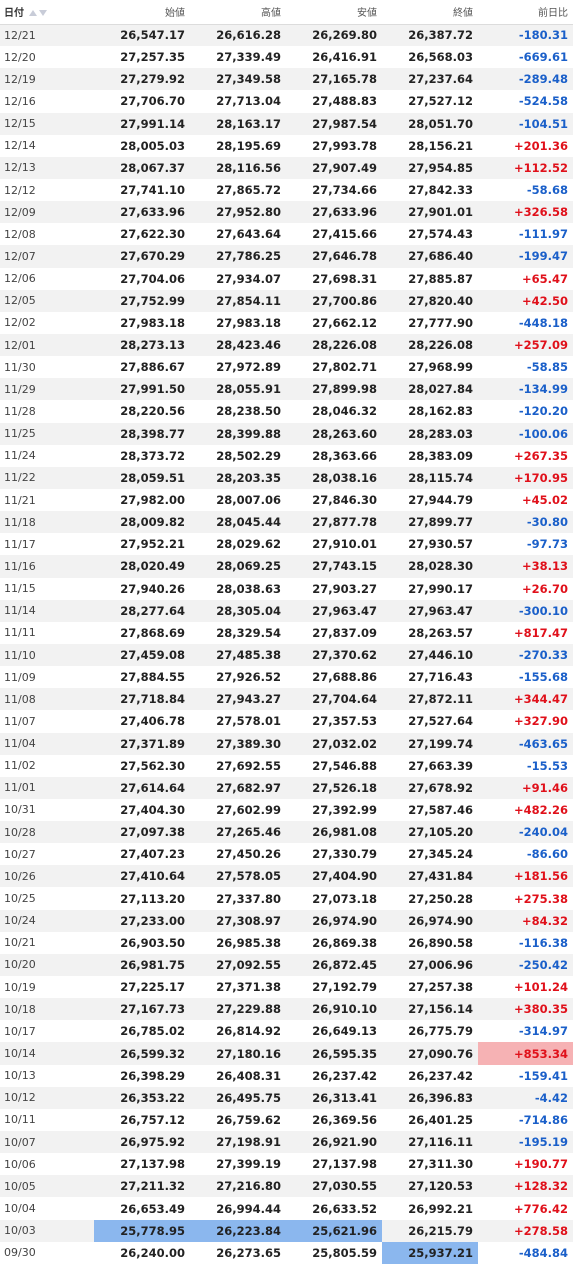 This screenshot has height=1264, width=573. What do you see at coordinates (430, 167) in the screenshot?
I see `cell-close: 27,954.85` at bounding box center [430, 167].